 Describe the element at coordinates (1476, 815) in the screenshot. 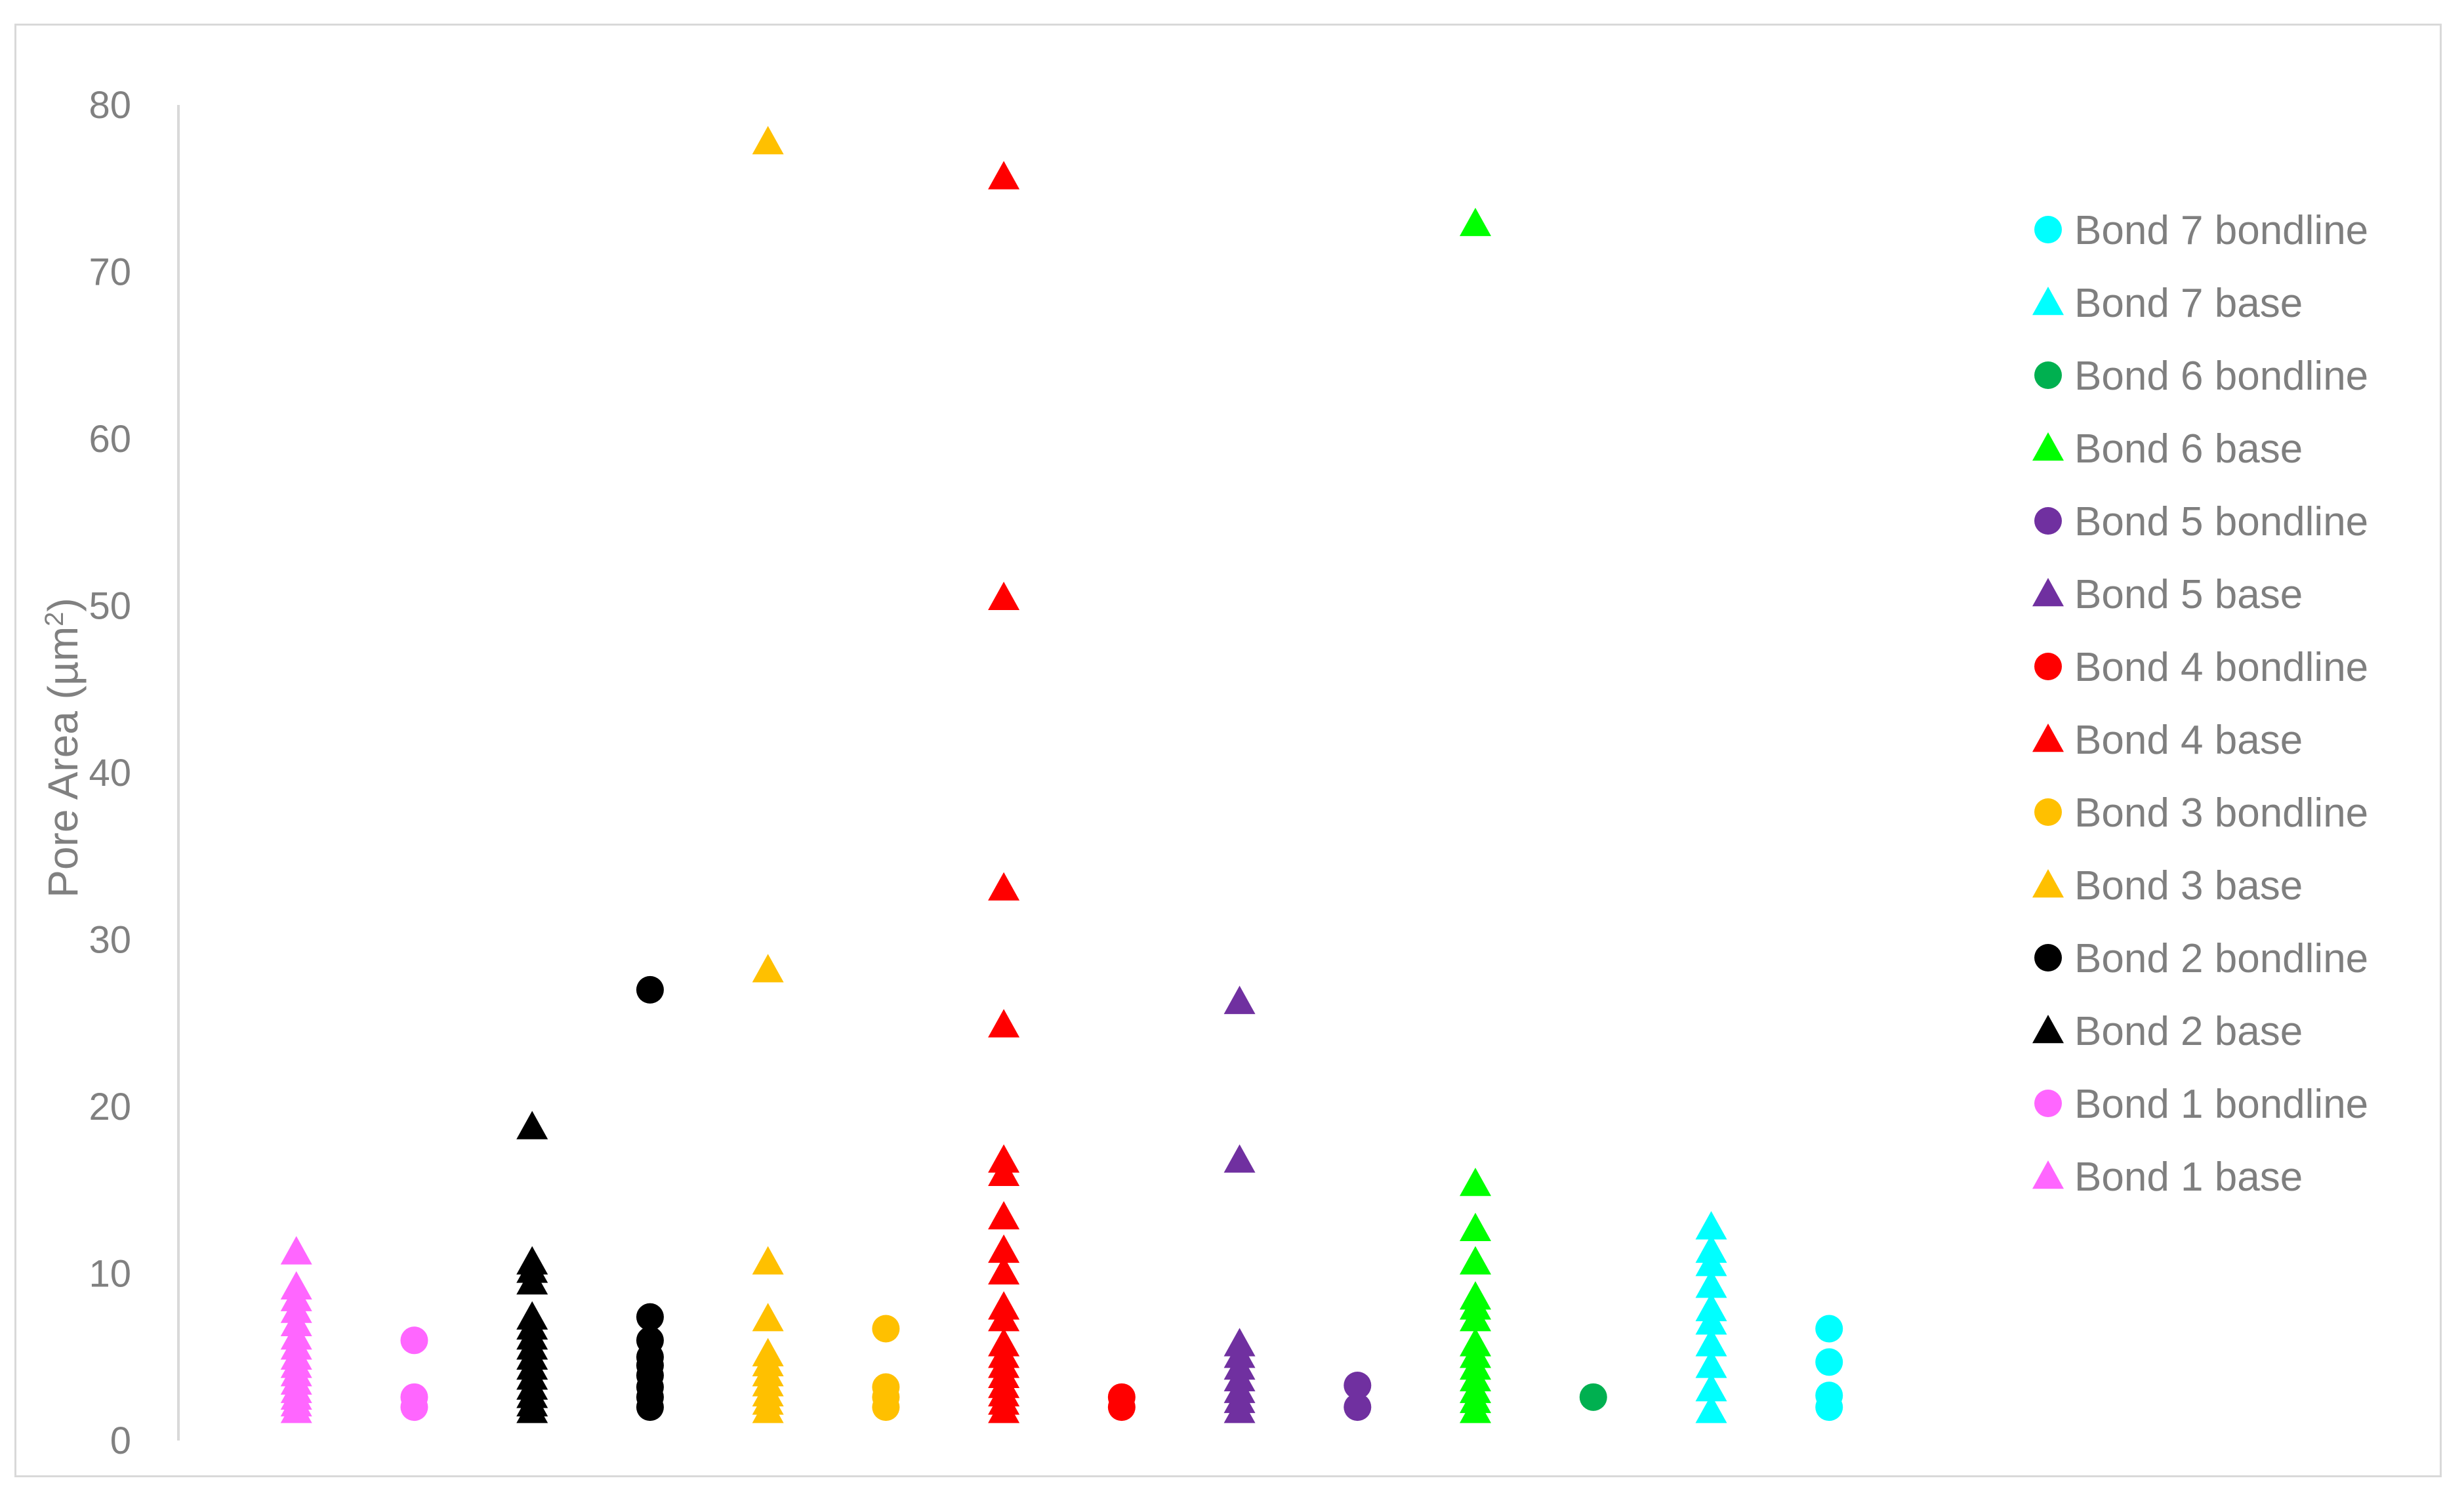

I see `series-bond-6-base` at that location.